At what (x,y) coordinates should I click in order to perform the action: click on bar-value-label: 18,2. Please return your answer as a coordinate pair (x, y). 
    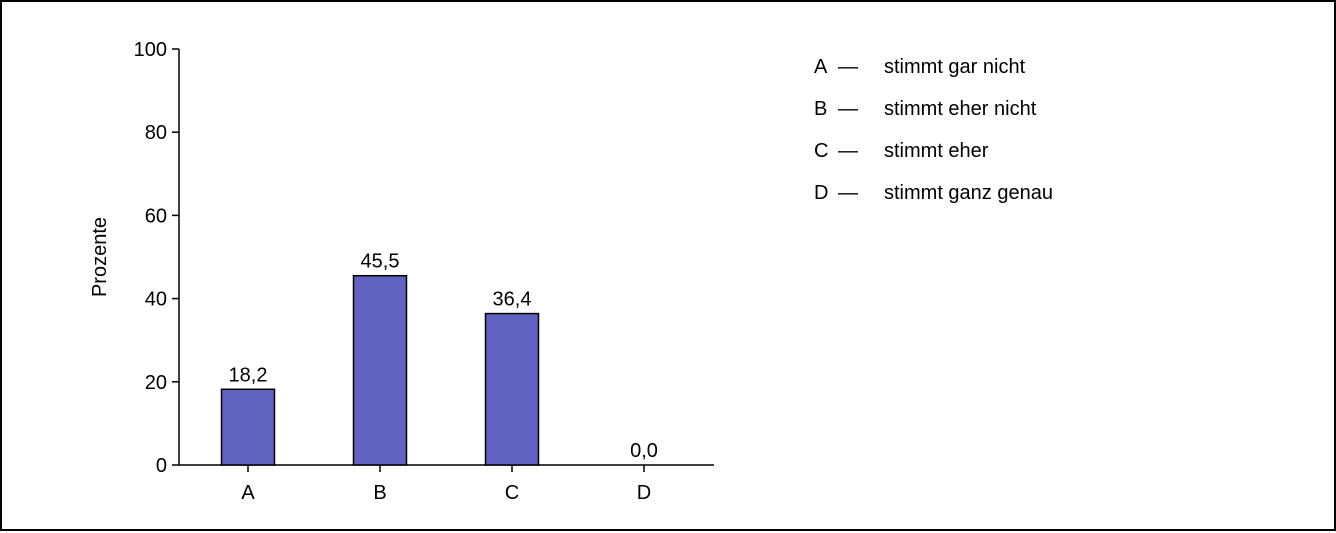
    Looking at the image, I should click on (248, 375).